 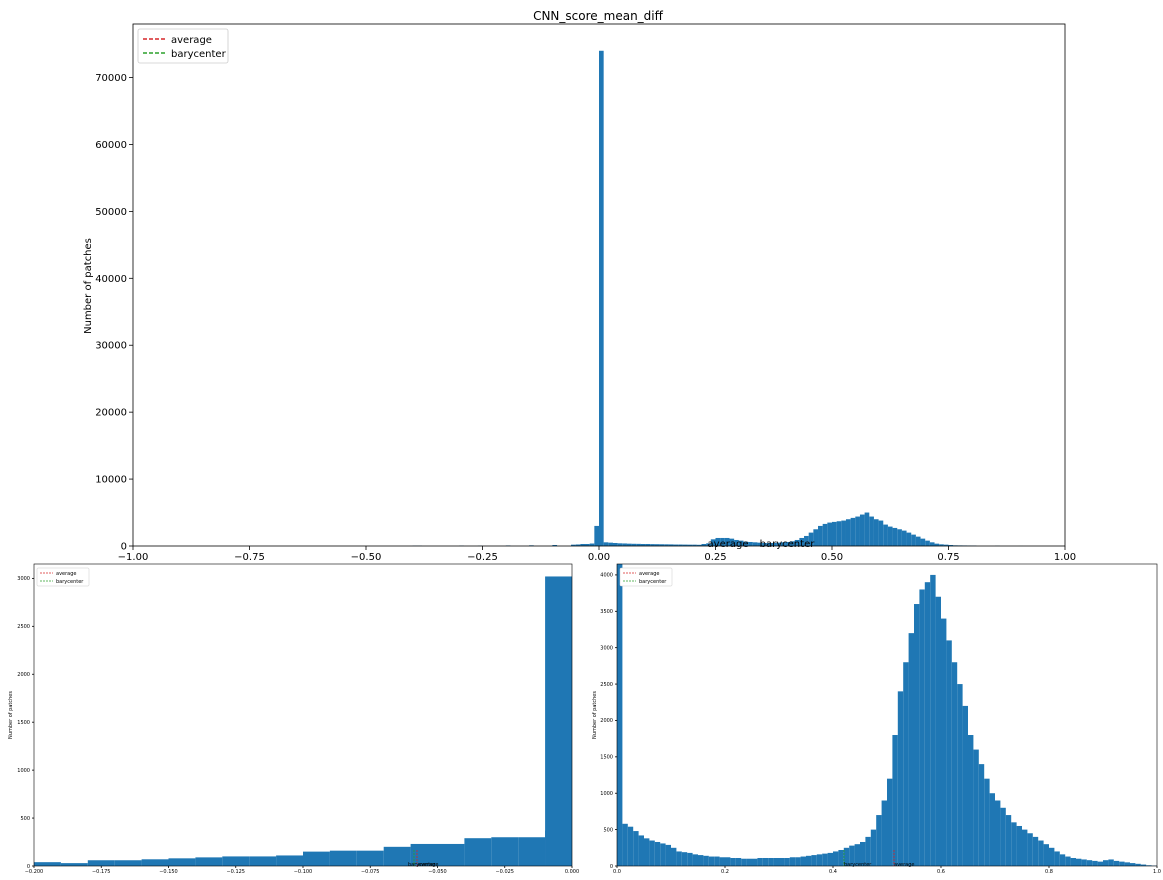 What do you see at coordinates (606, 612) in the screenshot?
I see `y-tick-label: 3500` at bounding box center [606, 612].